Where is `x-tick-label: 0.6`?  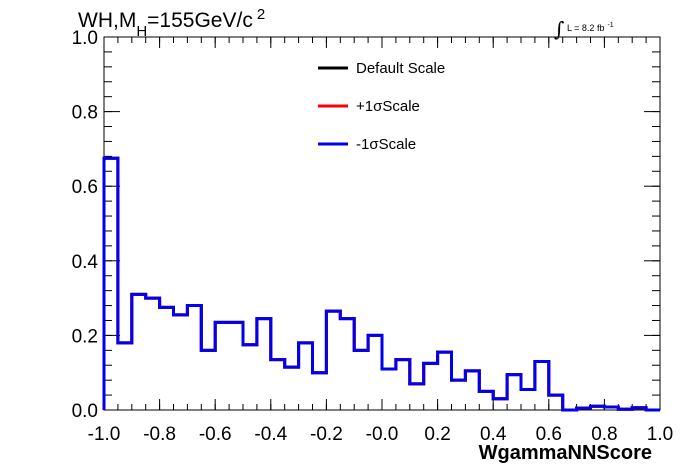 x-tick-label: 0.6 is located at coordinates (549, 434).